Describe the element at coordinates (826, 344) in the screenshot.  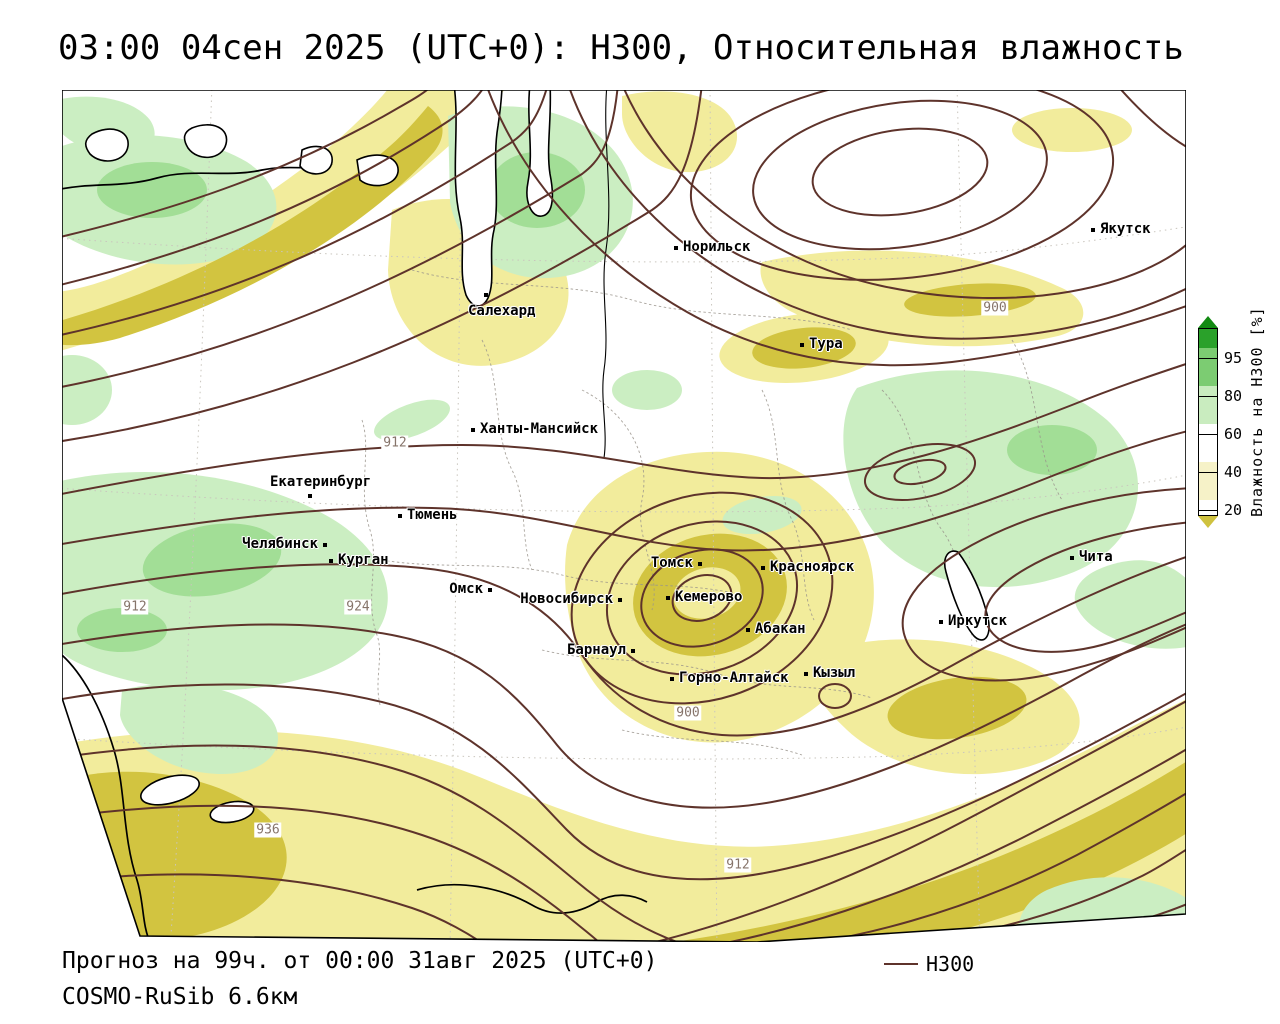
I see `city-label: Тура` at that location.